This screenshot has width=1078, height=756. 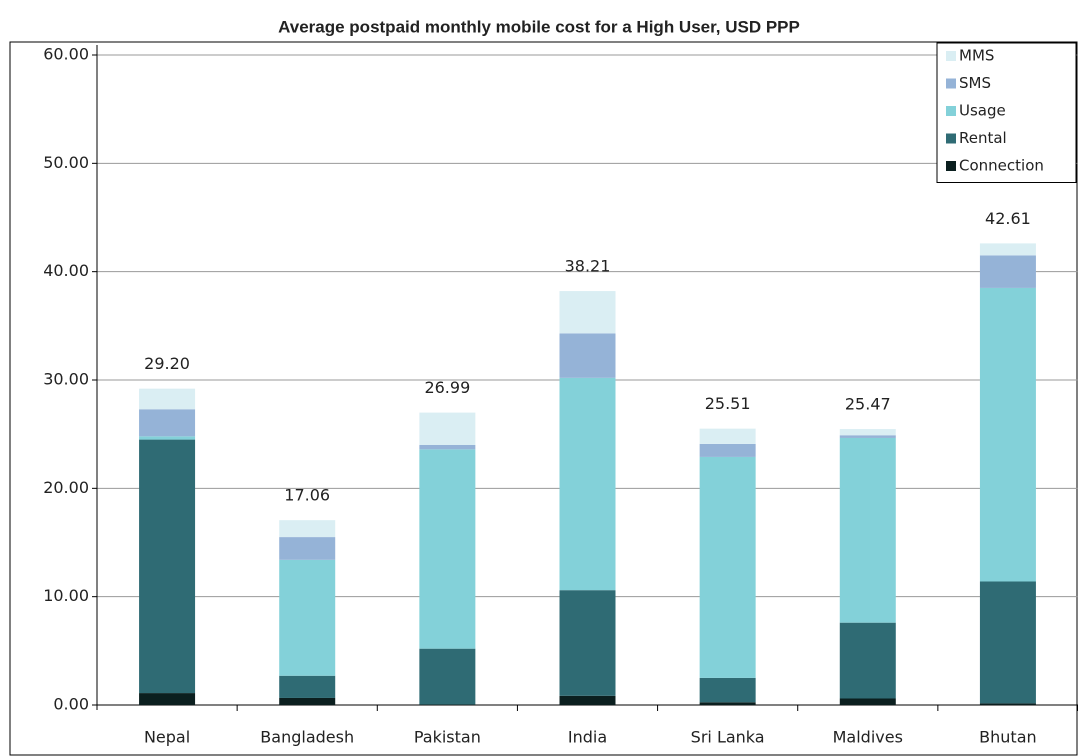 I want to click on legend-label: Connection, so click(x=1001, y=166).